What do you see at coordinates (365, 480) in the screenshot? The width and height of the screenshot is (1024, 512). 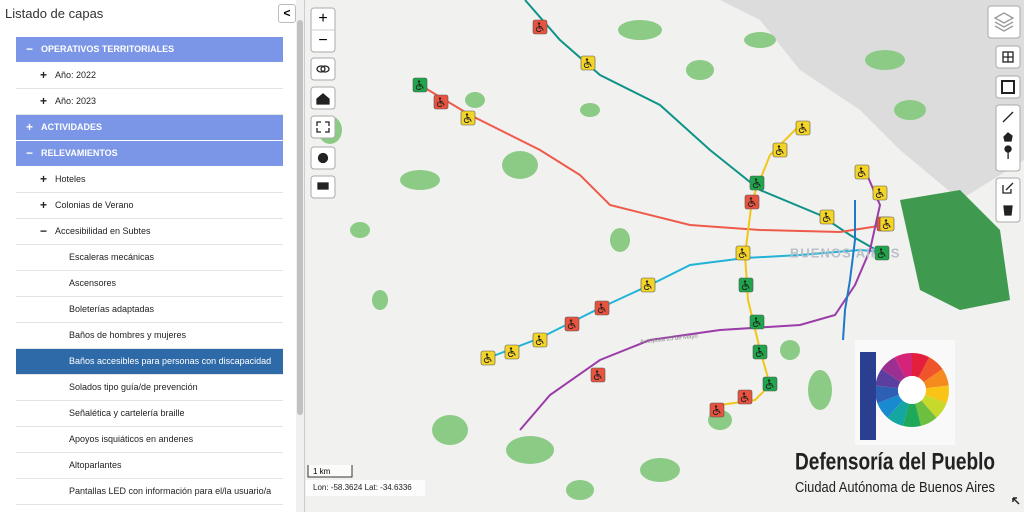 I see `scale: 1 km Lon: -58.3624 Lat: -34.6336` at bounding box center [365, 480].